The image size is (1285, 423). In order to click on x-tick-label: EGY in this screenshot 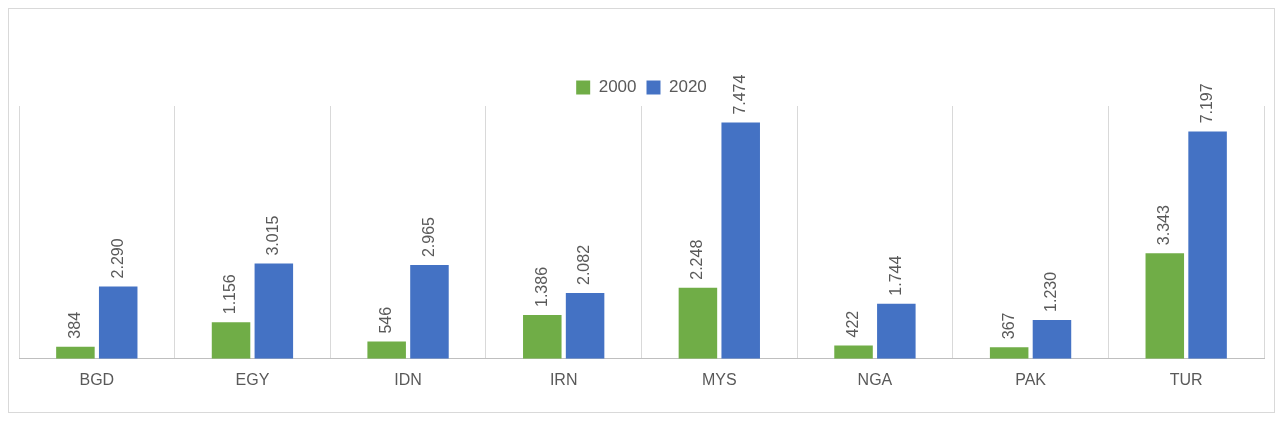, I will do `click(252, 379)`.